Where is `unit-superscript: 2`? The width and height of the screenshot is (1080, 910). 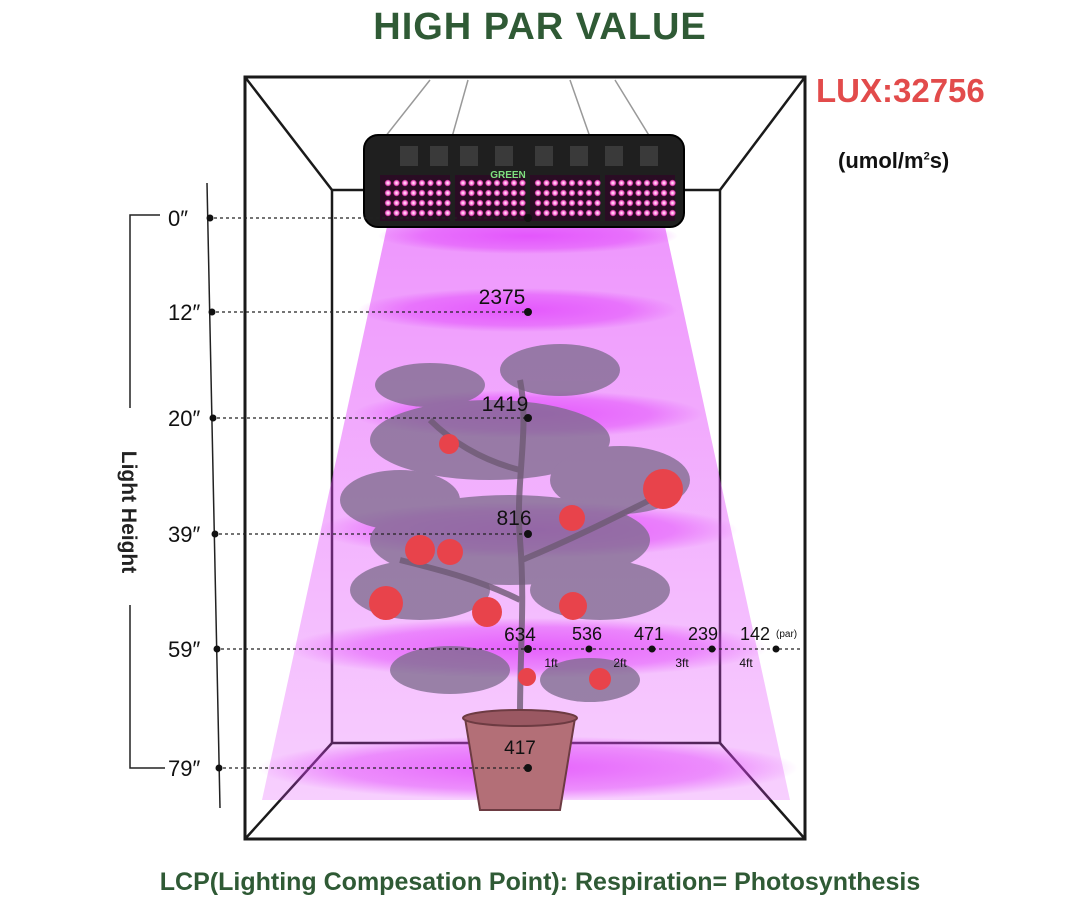 unit-superscript: 2 is located at coordinates (926, 156).